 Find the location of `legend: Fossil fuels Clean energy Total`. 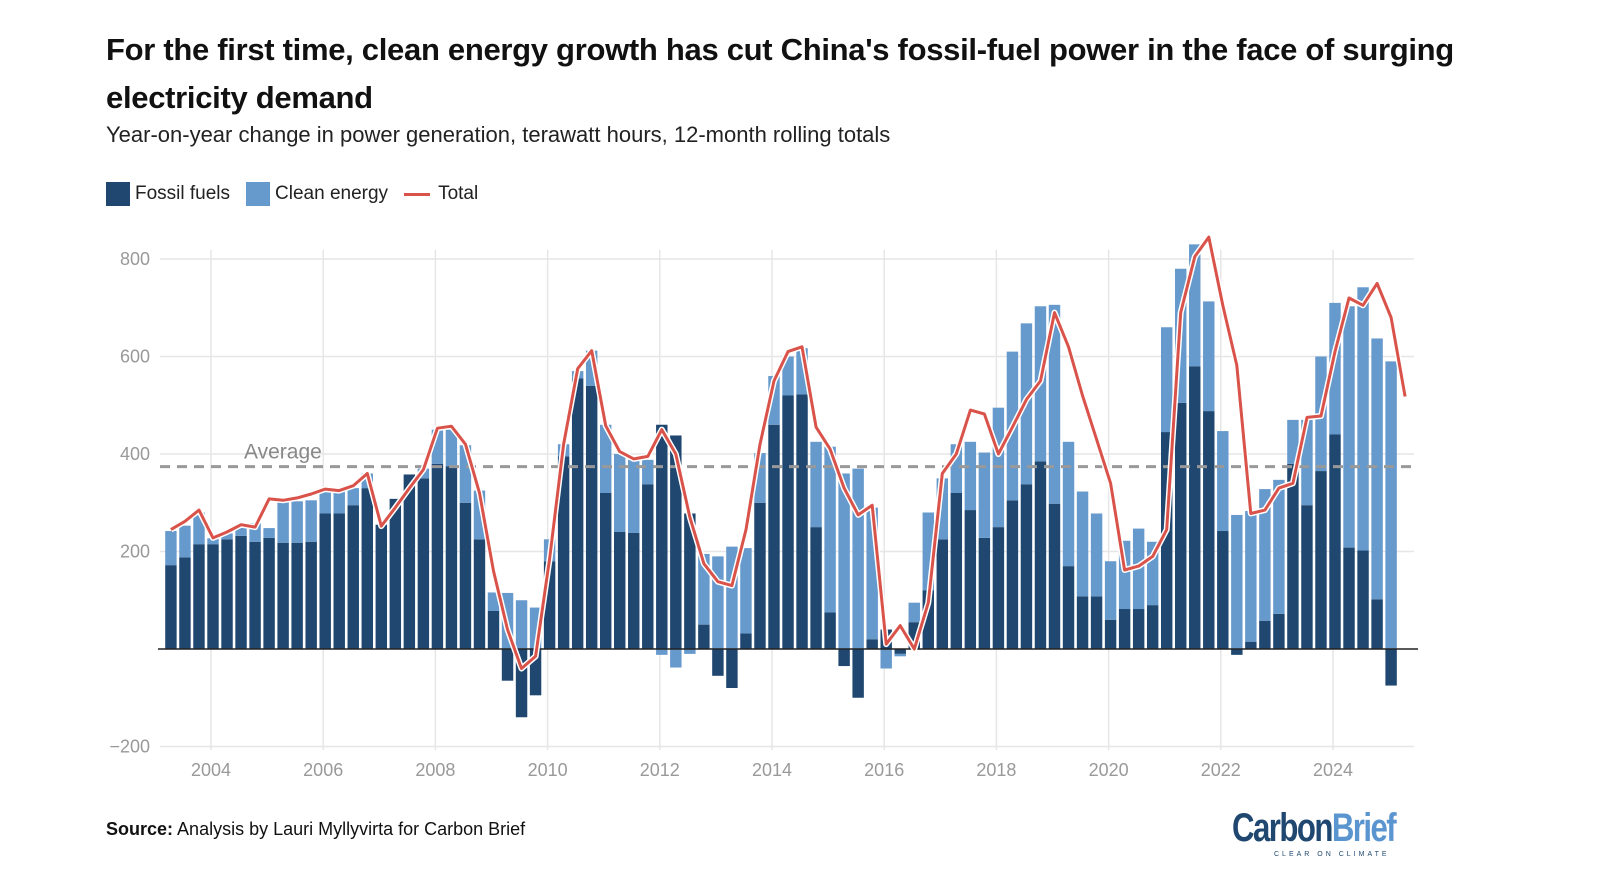

legend: Fossil fuels Clean energy Total is located at coordinates (300, 194).